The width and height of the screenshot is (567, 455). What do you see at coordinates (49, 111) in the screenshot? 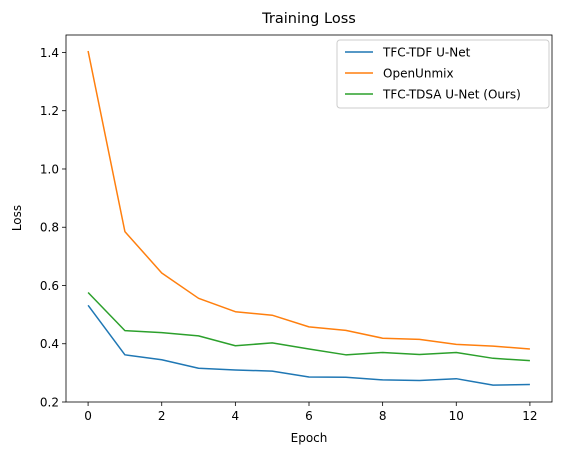
I see `y-tick-label: 1.2` at bounding box center [49, 111].